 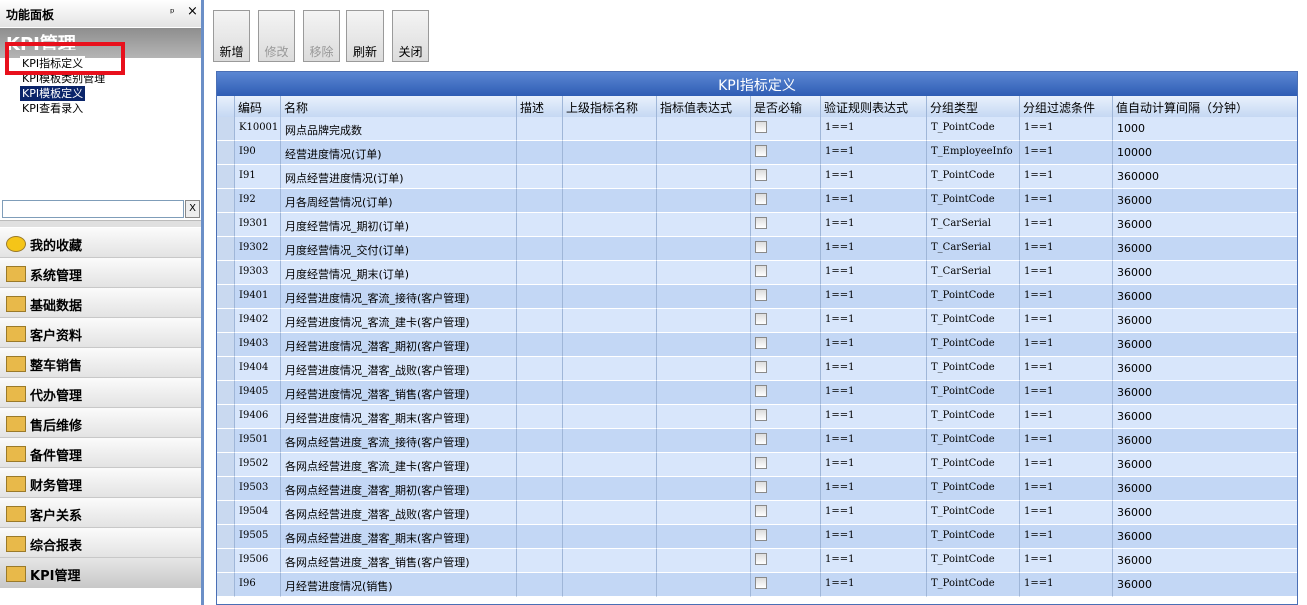 I want to click on grid-cell: I9502, so click(x=258, y=465).